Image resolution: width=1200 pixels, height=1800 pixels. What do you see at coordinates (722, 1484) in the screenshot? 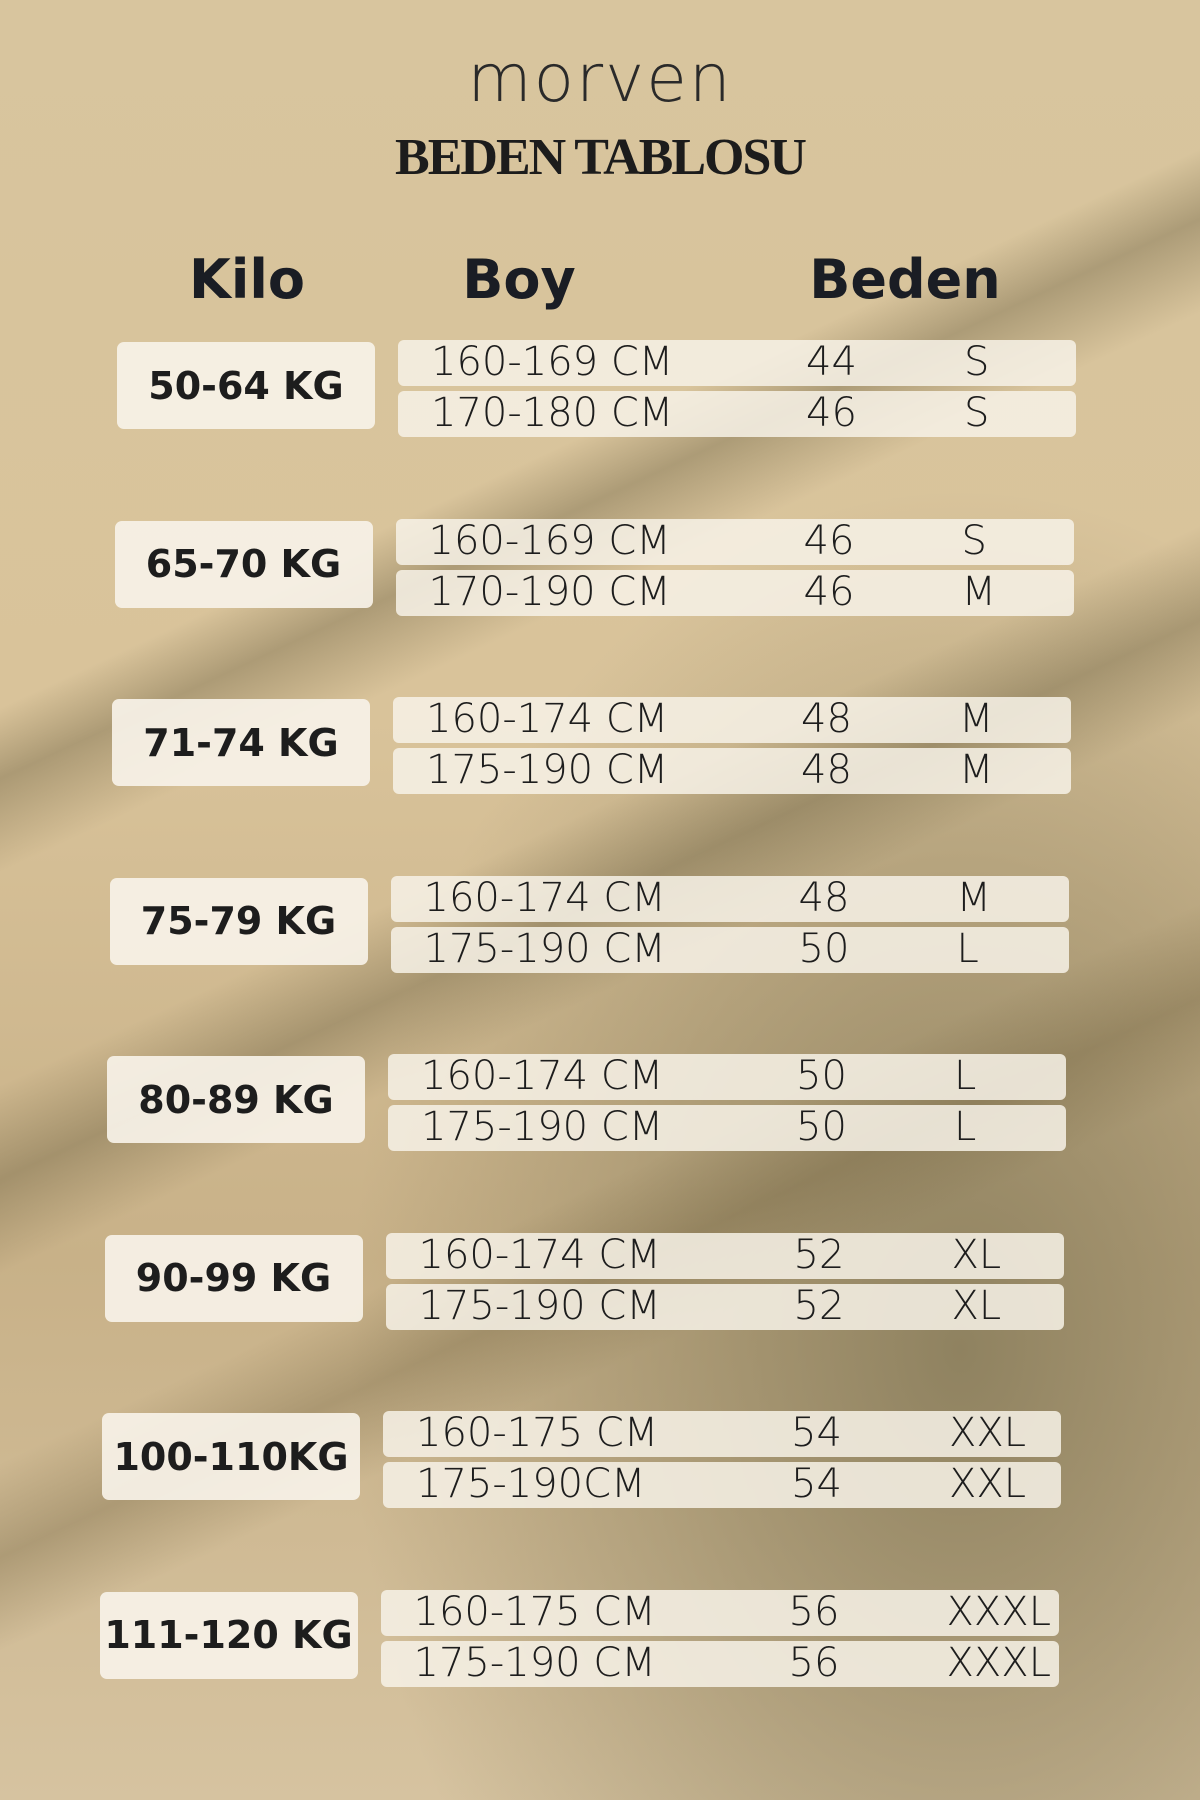
I see `table-row: 175-190CM 54 XXL` at bounding box center [722, 1484].